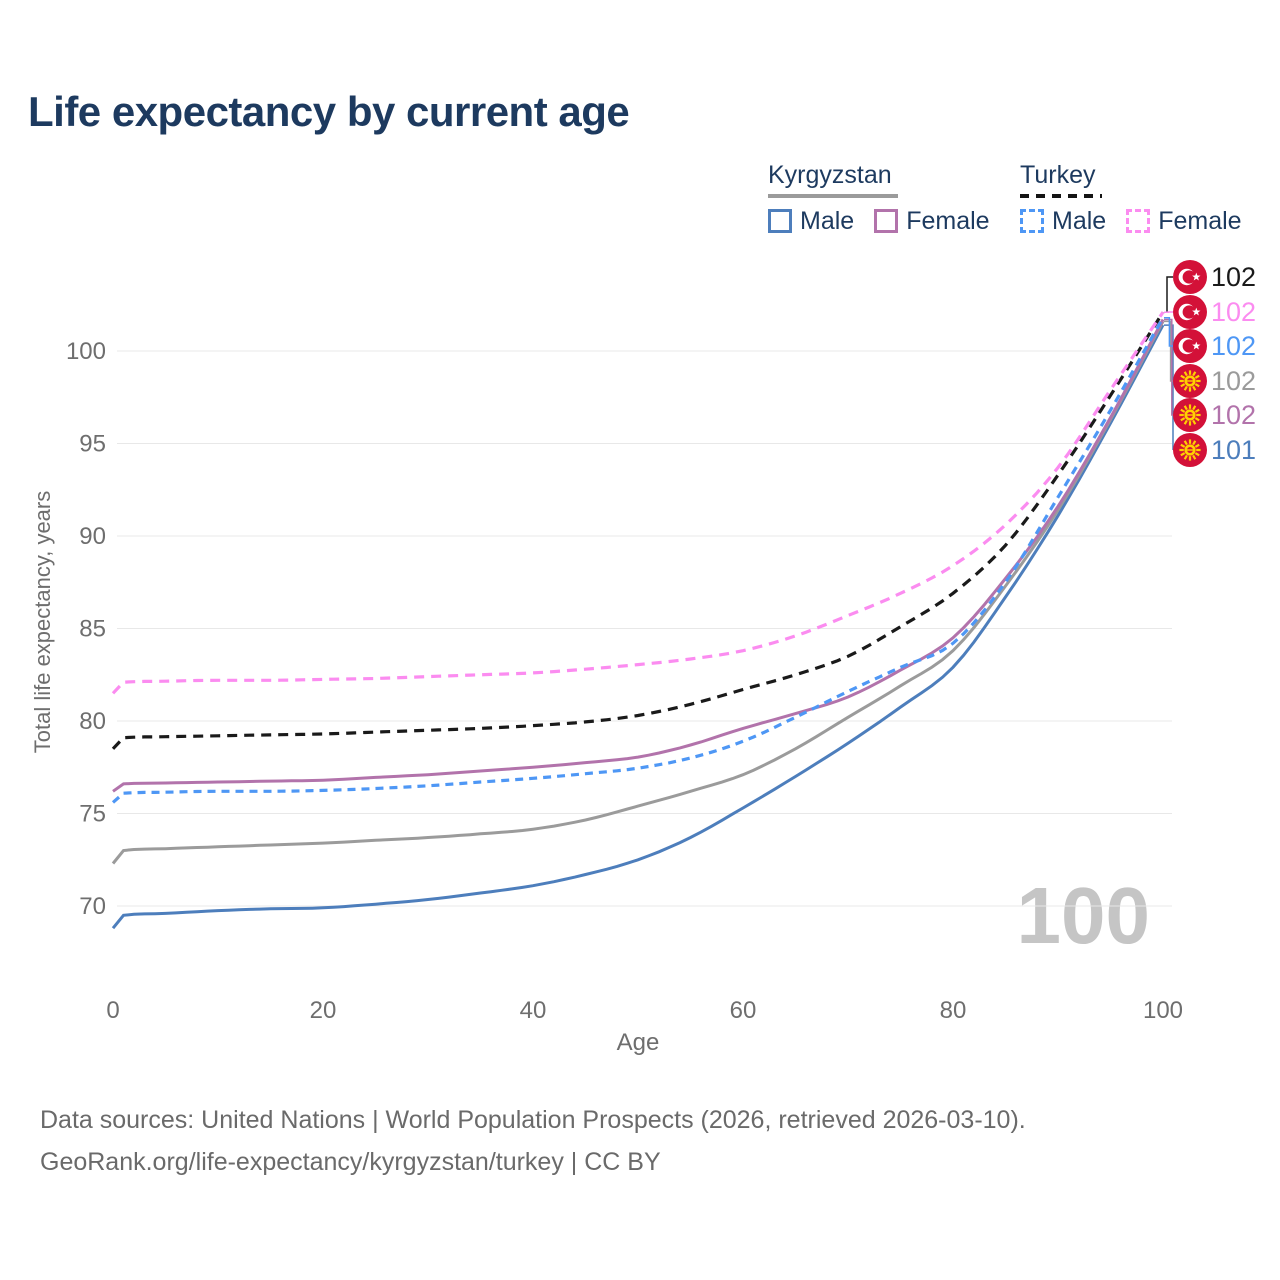 This screenshot has width=1280, height=1280. I want to click on legend-item-turkey-male: Male, so click(1063, 221).